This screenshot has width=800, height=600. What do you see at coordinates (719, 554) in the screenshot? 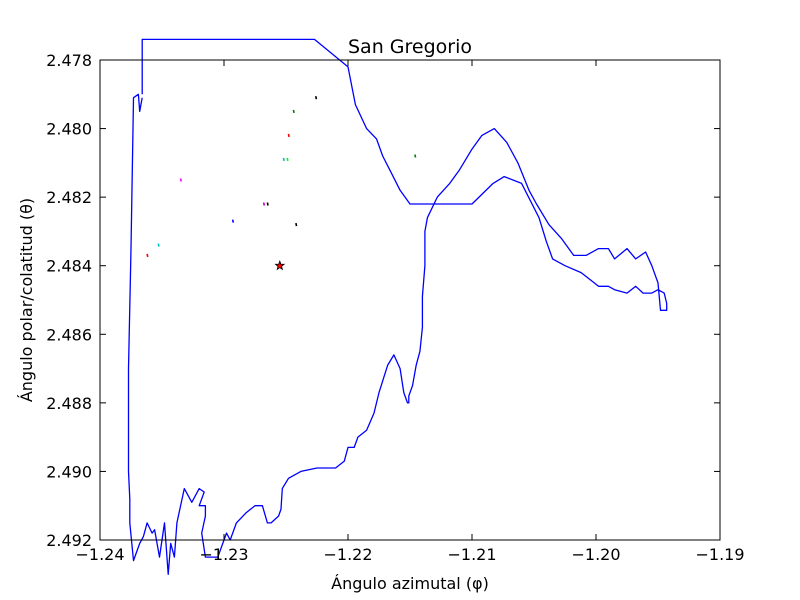
I see `x-tick-label: −1.19` at bounding box center [719, 554].